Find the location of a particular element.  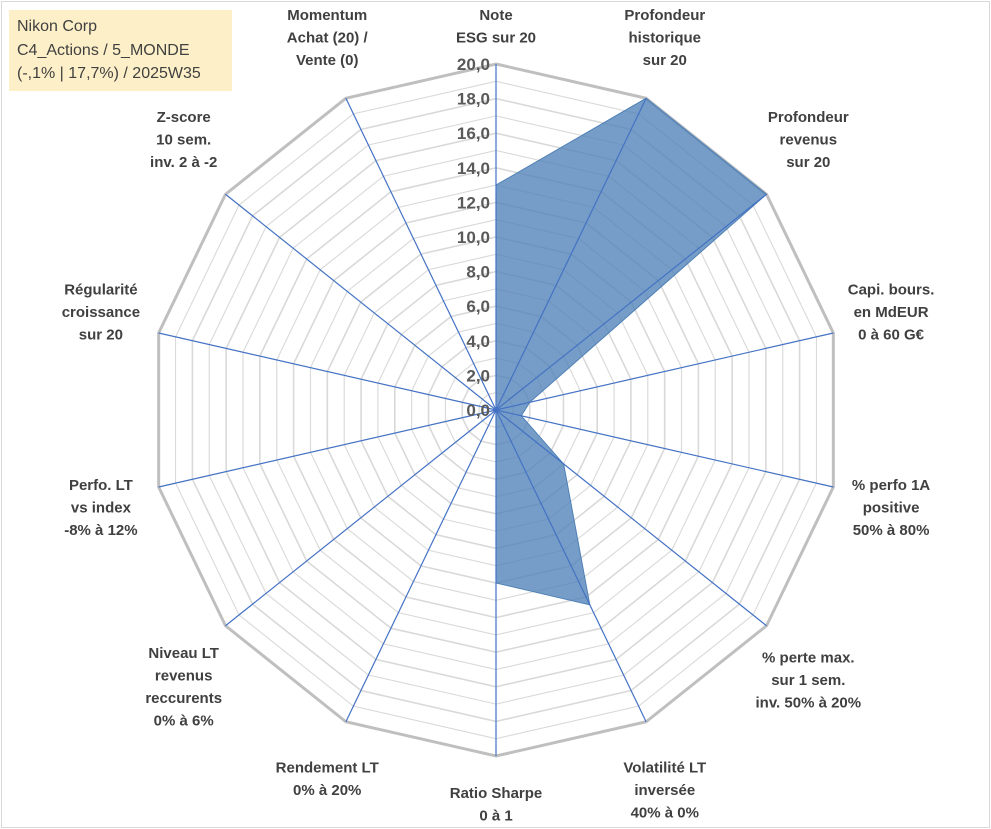

axis-label: Momentum Achat (20) / Vente (0) is located at coordinates (328, 38).